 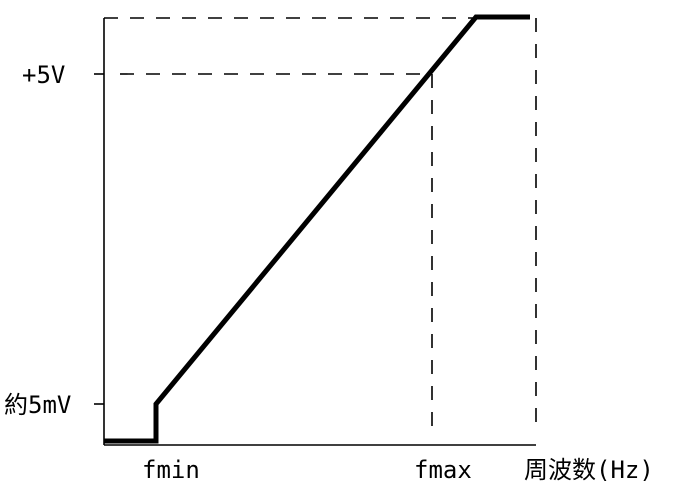 I want to click on x-axis-unit-label: 周波数(Hz), so click(x=589, y=470).